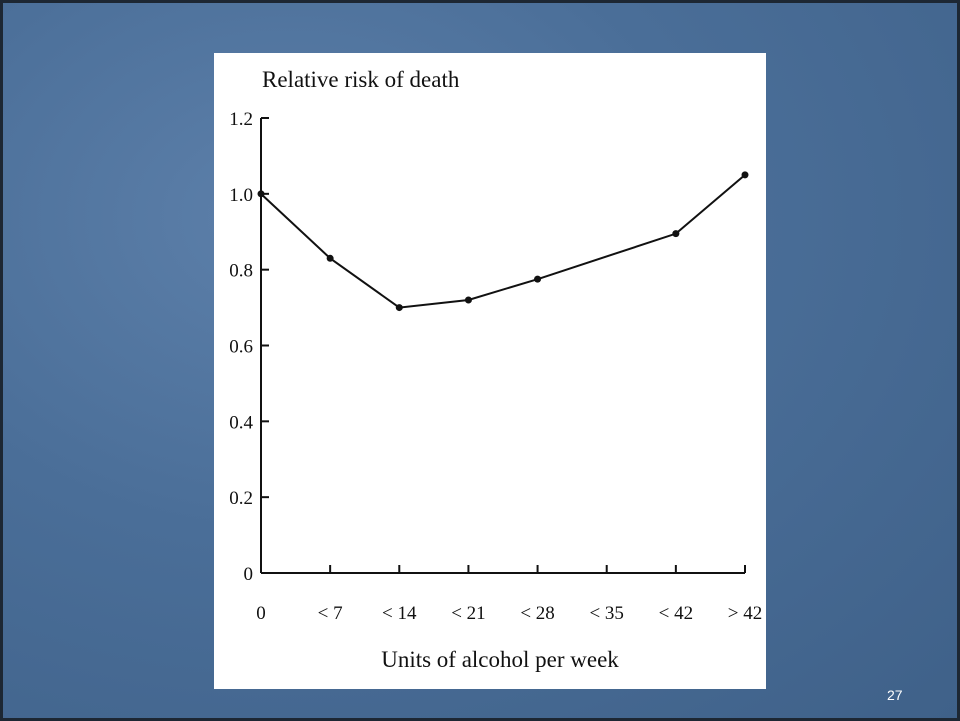 This screenshot has height=721, width=960. I want to click on y-axis-label: Relative risk of death, so click(361, 79).